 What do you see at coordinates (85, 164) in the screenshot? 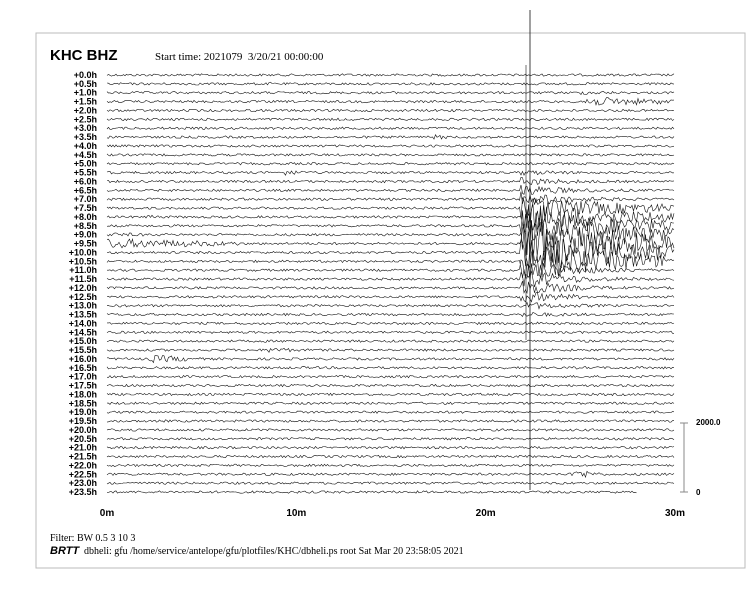
I see `row-label: +5.0h` at bounding box center [85, 164].